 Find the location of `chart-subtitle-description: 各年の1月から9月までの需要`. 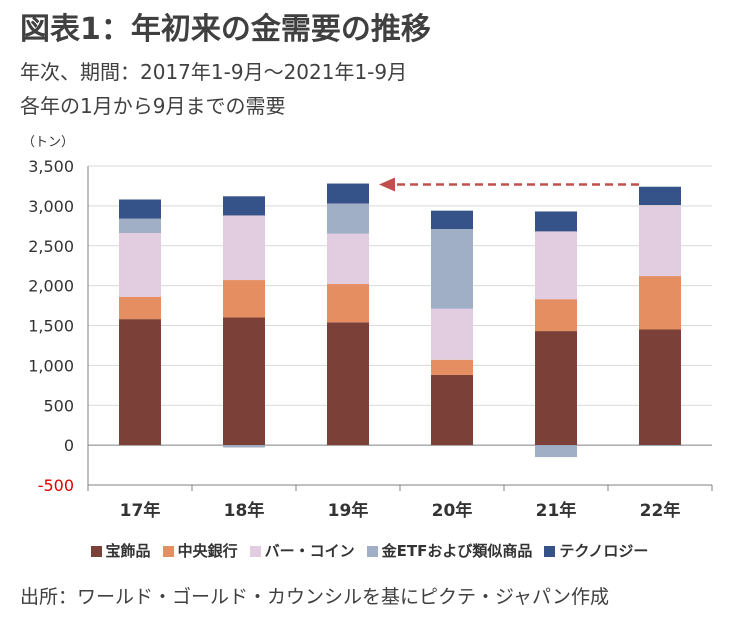

chart-subtitle-description: 各年の1月から9月までの需要 is located at coordinates (153, 106).